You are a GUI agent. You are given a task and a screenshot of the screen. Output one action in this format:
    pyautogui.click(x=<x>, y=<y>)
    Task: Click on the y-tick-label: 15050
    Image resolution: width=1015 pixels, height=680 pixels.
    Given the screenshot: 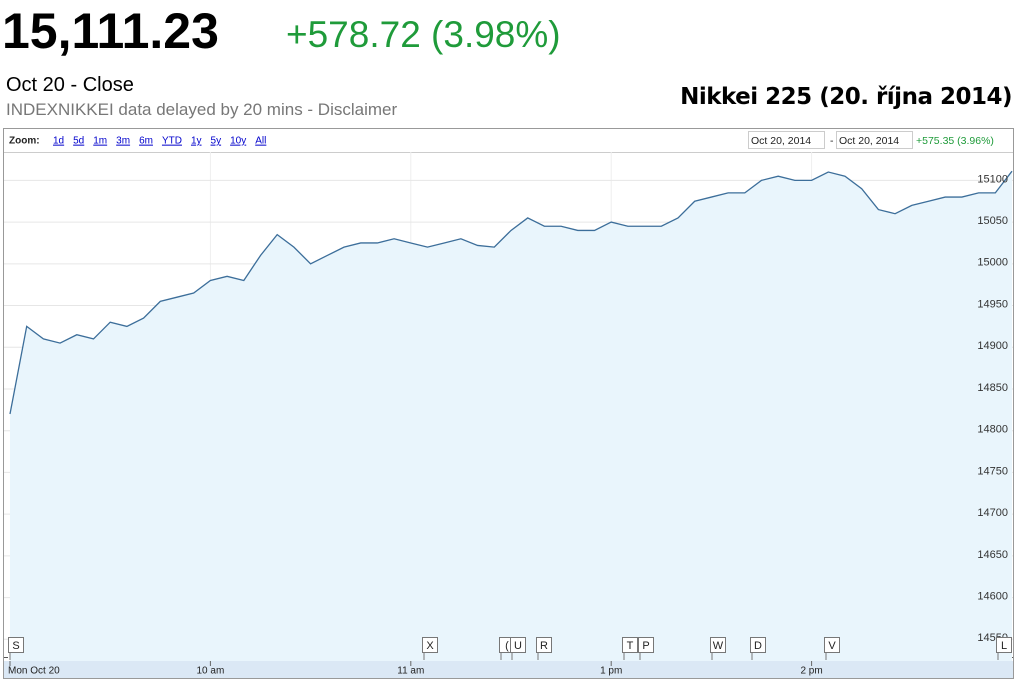 What is the action you would take?
    pyautogui.click(x=992, y=221)
    